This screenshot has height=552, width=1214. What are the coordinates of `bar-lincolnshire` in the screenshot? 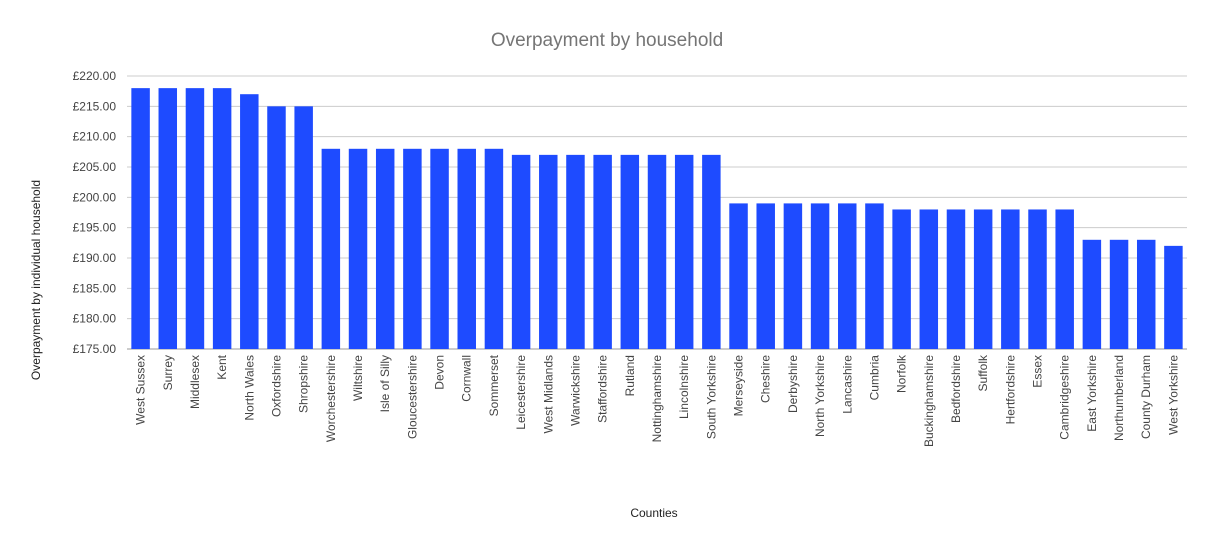 It's located at (684, 251).